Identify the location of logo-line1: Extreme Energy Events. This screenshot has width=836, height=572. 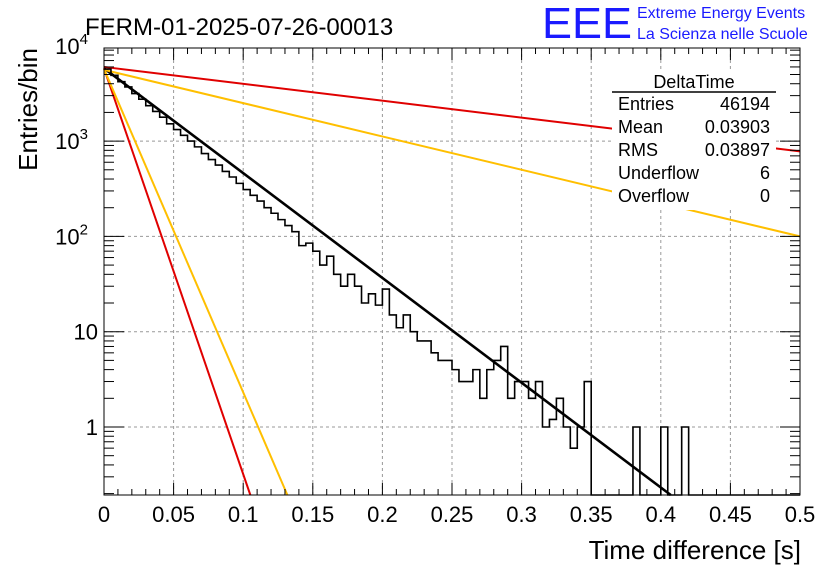
(721, 13).